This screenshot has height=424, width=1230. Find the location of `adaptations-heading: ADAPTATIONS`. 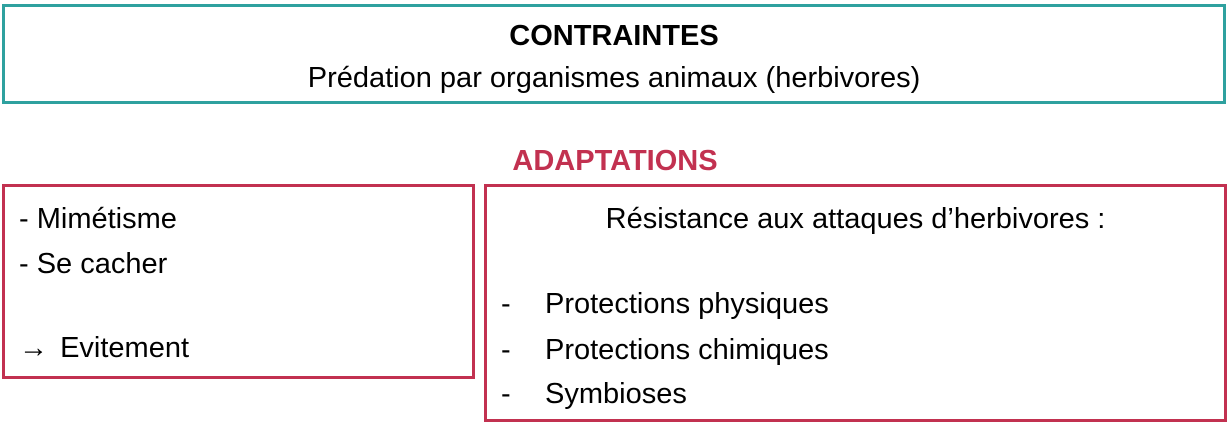

adaptations-heading: ADAPTATIONS is located at coordinates (615, 161).